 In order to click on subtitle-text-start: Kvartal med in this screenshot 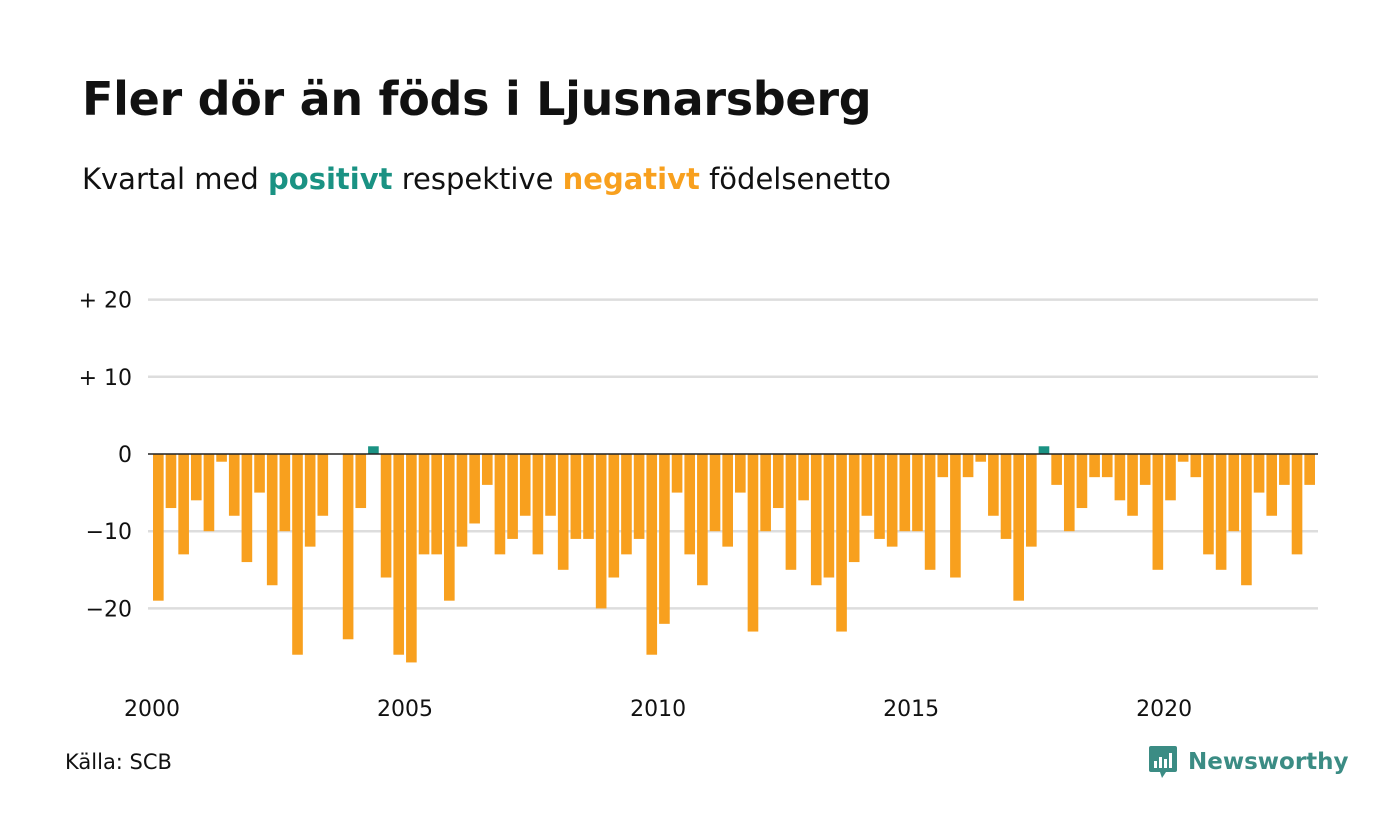, I will do `click(175, 179)`.